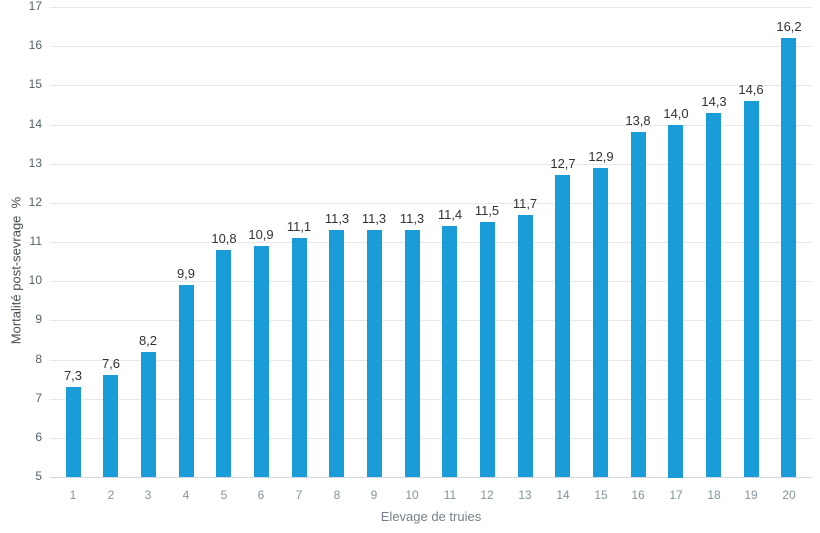 The image size is (820, 533). I want to click on bar-value-label: 11,5, so click(487, 210).